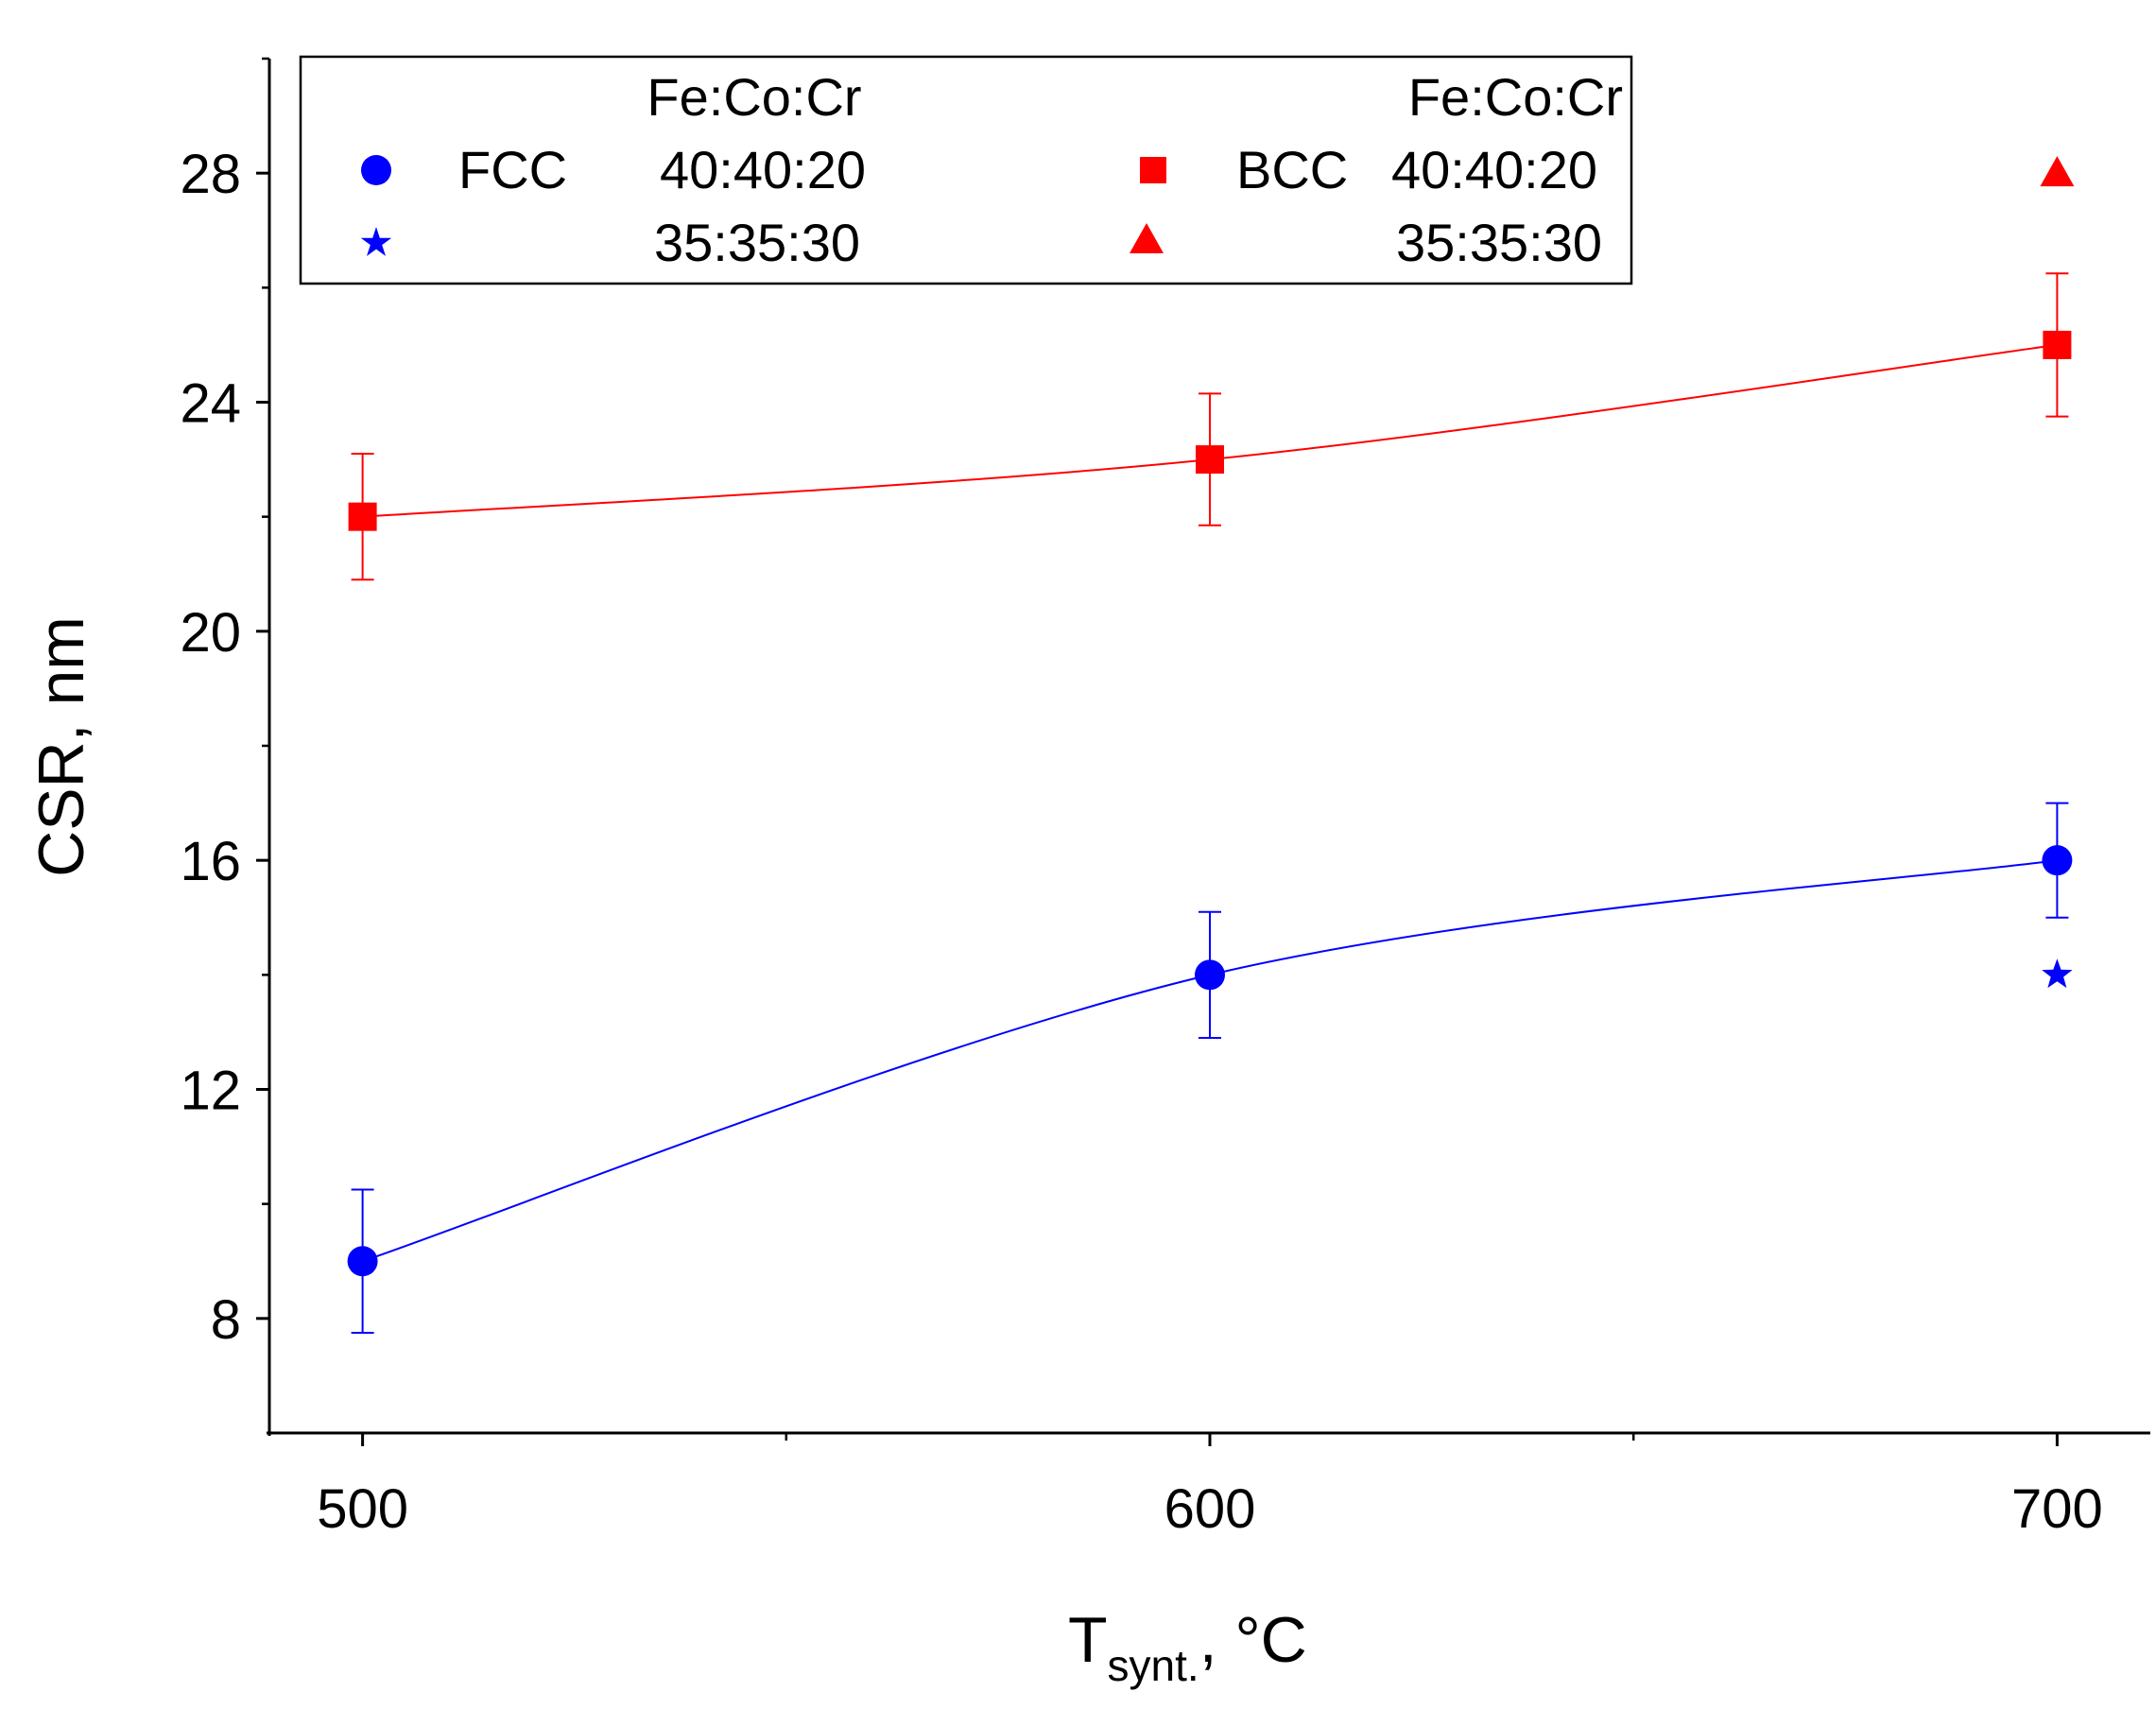 This screenshot has height=1709, width=2156. I want to click on legend-phase-bcc: BCC, so click(1292, 169).